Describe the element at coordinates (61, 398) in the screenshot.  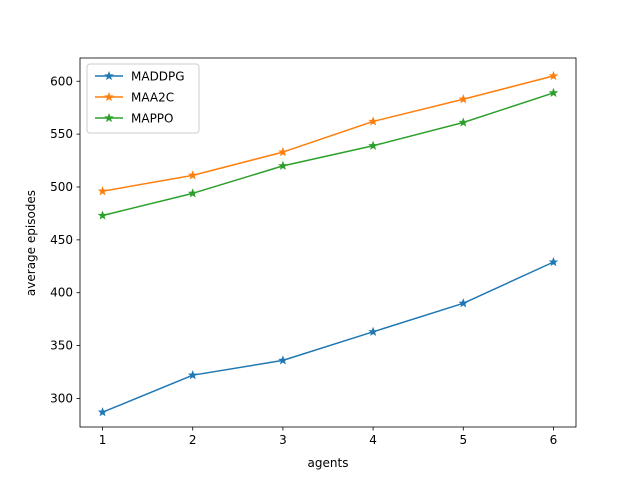
I see `y-tick-label: 300` at that location.